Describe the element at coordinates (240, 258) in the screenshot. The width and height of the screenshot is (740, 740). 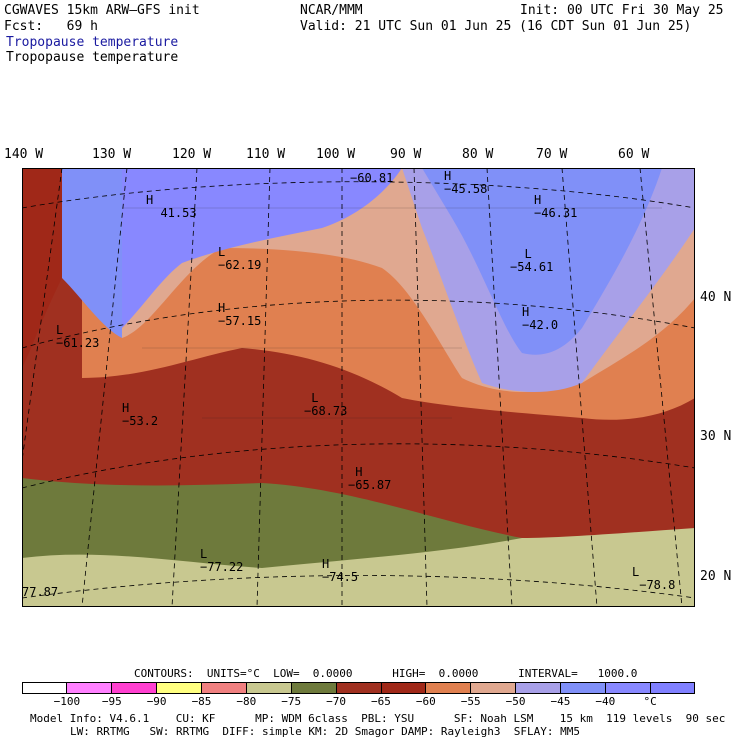
I see `extremum-l-label: L −62.19` at that location.